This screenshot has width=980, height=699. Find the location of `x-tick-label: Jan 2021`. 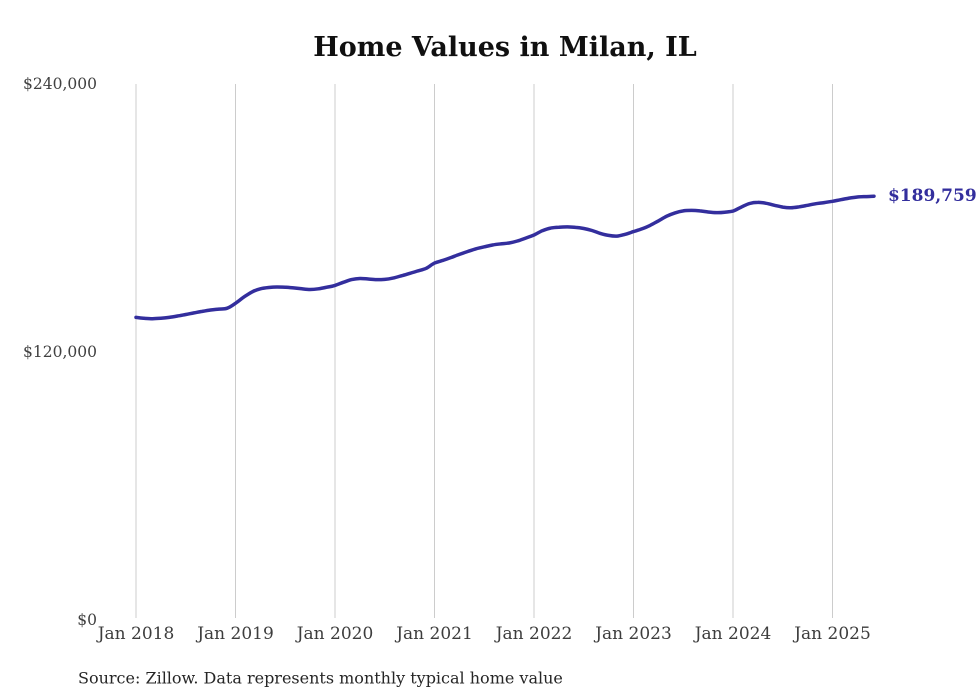

x-tick-label: Jan 2021 is located at coordinates (434, 634).